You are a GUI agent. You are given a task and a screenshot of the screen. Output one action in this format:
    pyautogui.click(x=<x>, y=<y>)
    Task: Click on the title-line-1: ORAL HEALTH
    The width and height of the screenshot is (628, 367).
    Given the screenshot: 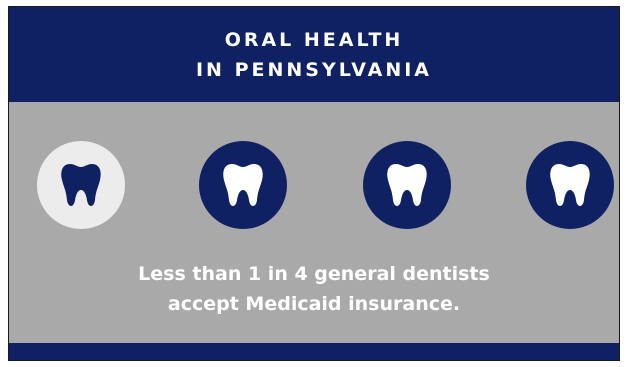 What is the action you would take?
    pyautogui.click(x=314, y=39)
    